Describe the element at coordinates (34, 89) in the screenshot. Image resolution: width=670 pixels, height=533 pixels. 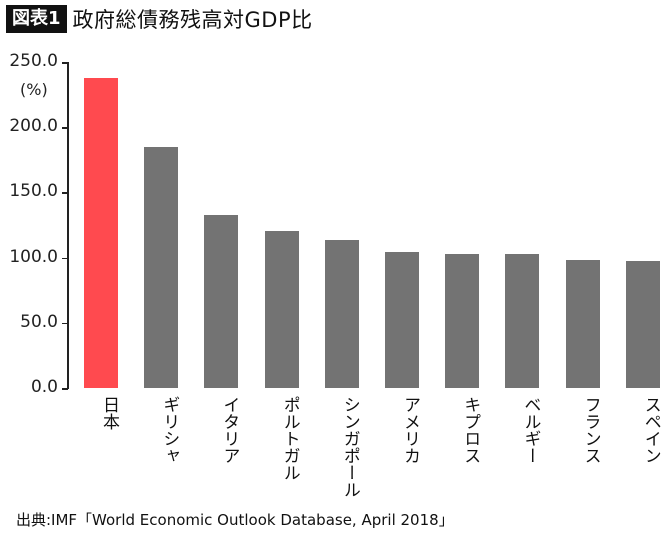
I see `y-axis-unit: (%)` at that location.